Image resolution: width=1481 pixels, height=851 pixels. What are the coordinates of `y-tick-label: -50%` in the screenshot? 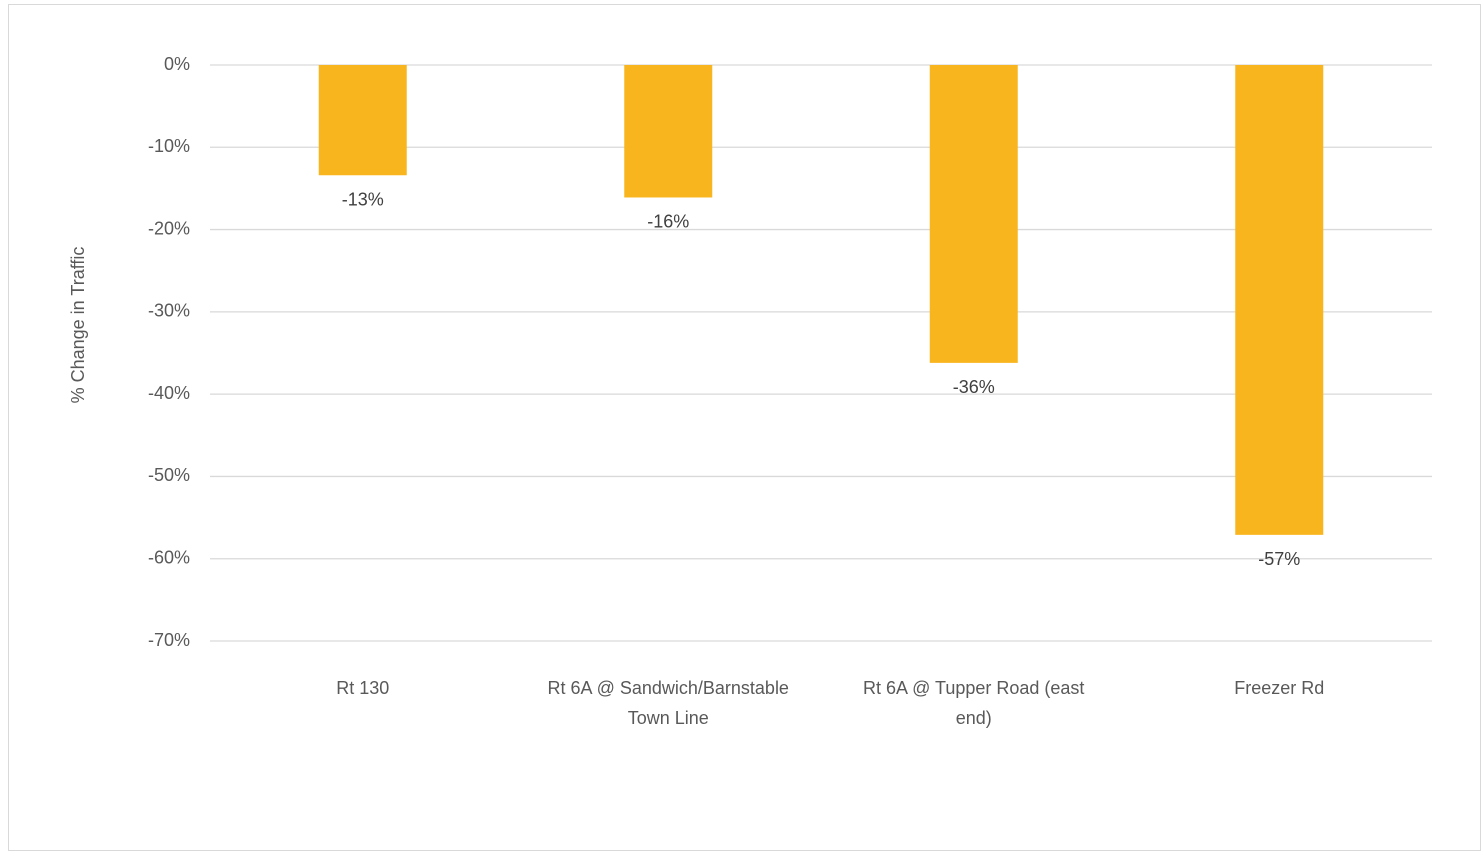 It's located at (169, 475).